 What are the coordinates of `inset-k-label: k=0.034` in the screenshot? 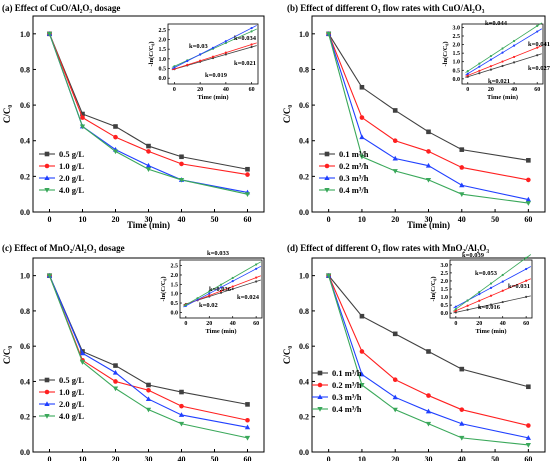 It's located at (245, 38).